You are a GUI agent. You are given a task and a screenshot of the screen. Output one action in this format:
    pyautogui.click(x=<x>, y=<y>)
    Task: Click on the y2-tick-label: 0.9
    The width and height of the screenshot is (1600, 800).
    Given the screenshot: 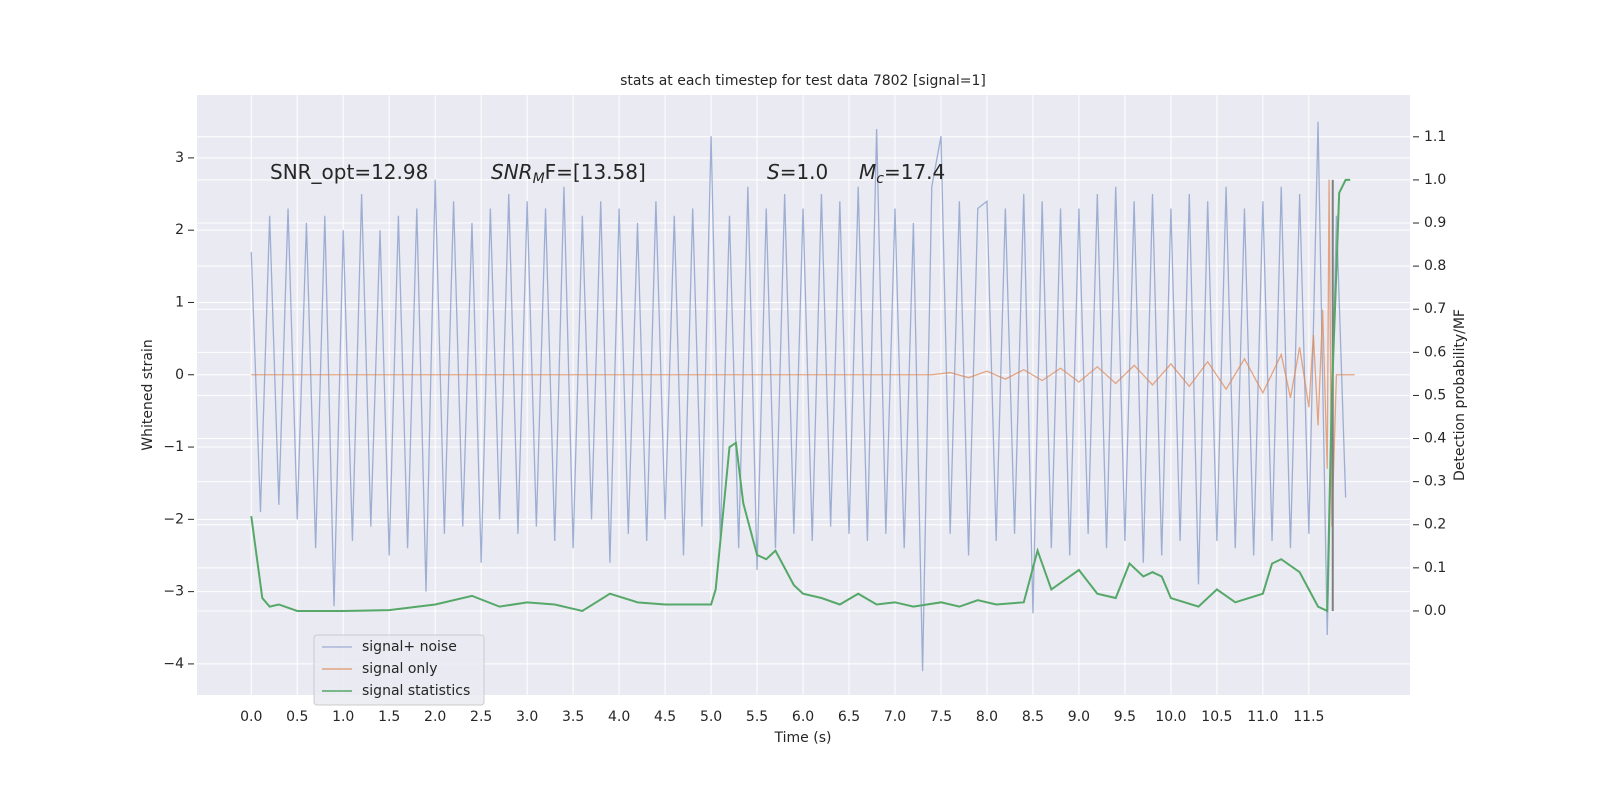 What is the action you would take?
    pyautogui.click(x=1435, y=223)
    